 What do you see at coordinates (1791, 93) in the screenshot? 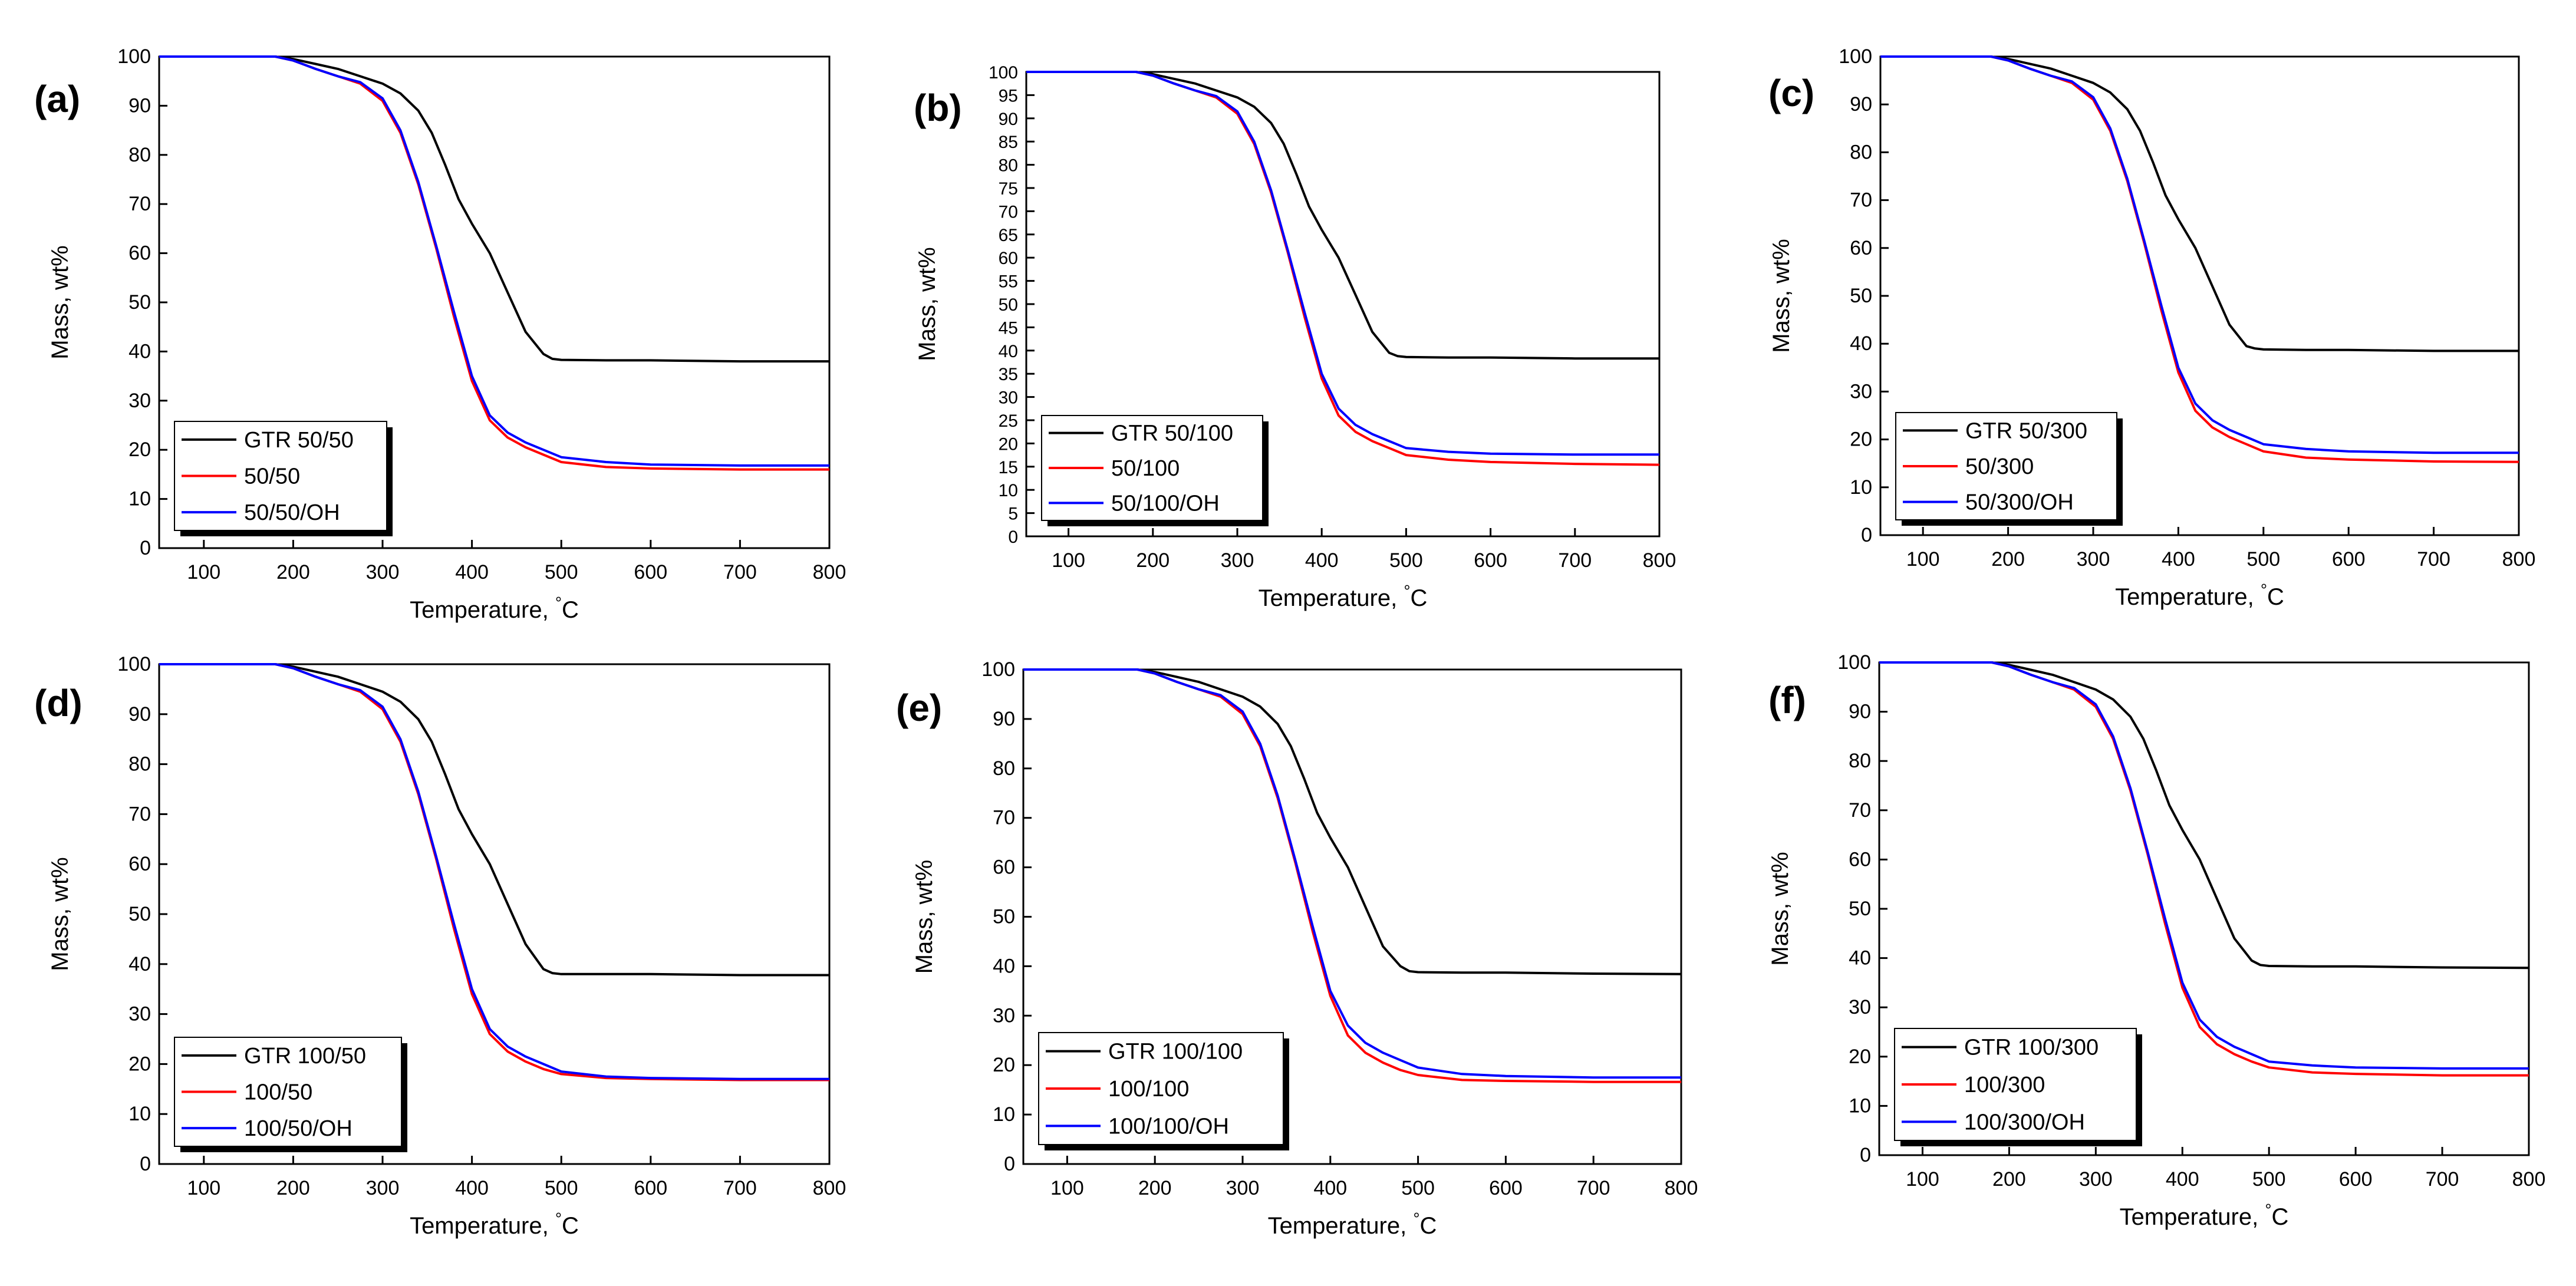
I see `panel-label: (c)` at bounding box center [1791, 93].